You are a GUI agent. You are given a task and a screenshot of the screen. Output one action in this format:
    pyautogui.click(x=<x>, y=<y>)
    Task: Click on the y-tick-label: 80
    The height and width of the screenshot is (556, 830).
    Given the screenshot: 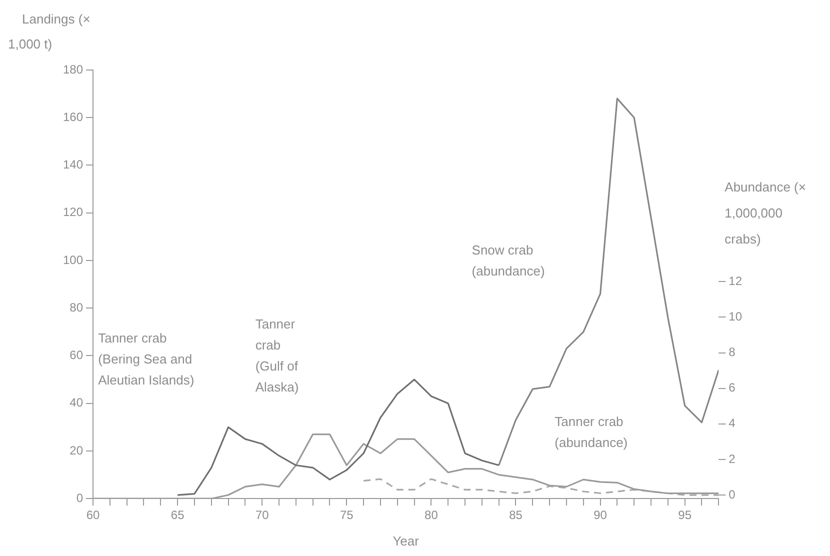 What is the action you would take?
    pyautogui.click(x=77, y=307)
    